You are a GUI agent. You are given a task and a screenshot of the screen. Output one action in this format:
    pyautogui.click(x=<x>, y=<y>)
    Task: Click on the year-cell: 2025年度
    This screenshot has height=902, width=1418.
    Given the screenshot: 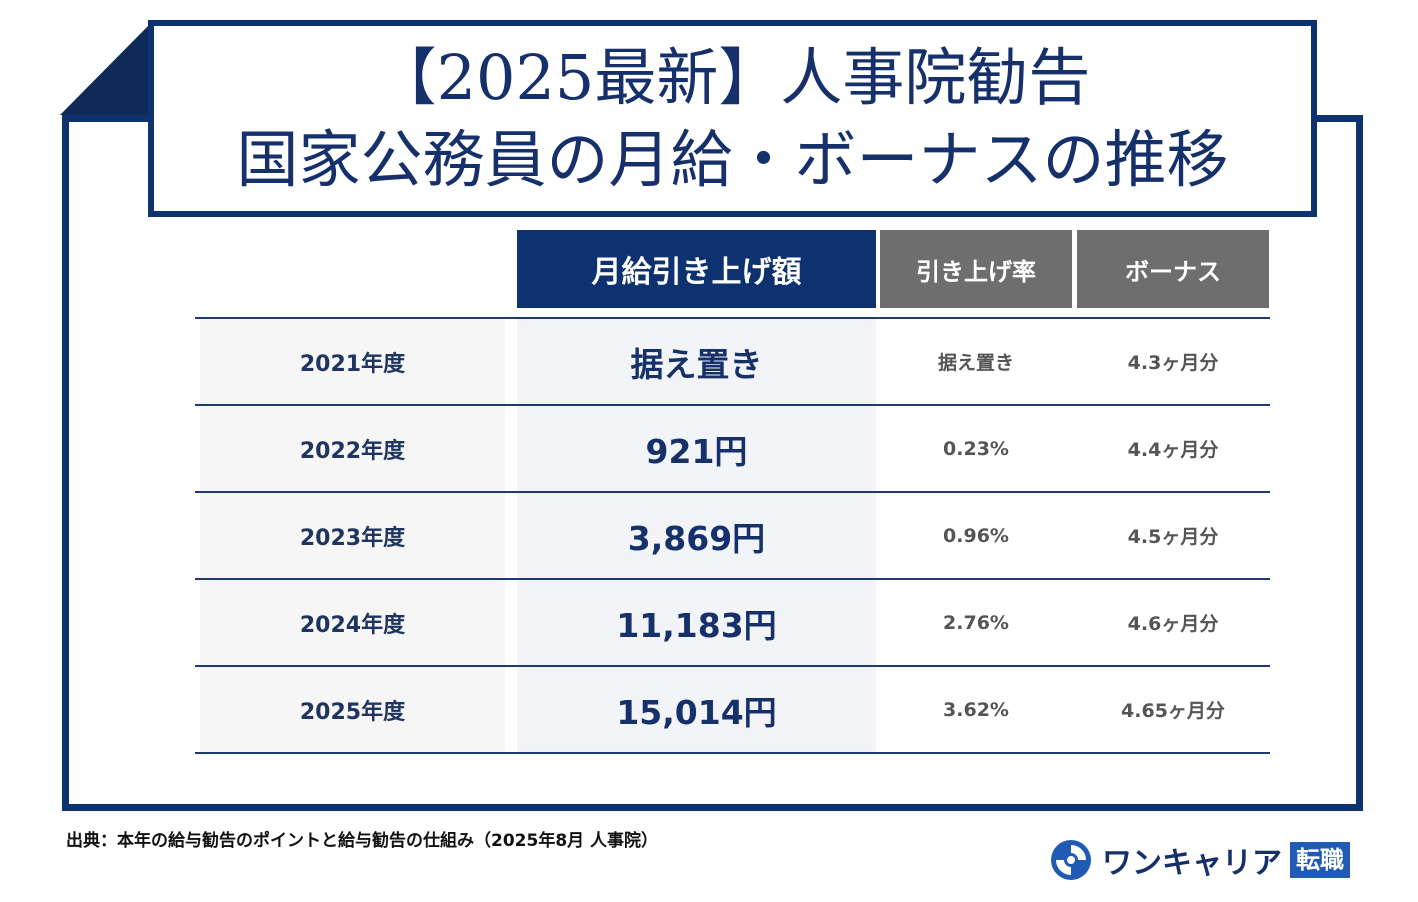 What is the action you would take?
    pyautogui.click(x=352, y=712)
    